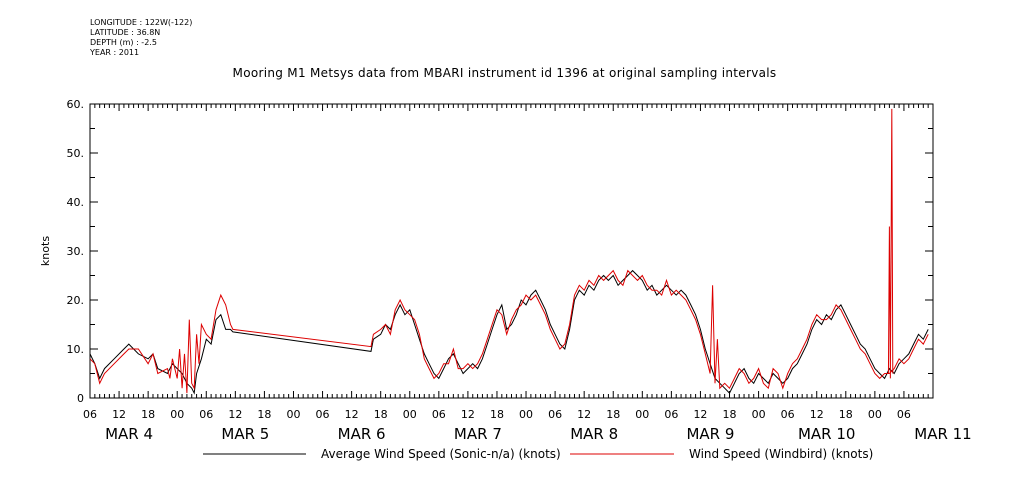 The image size is (1009, 504). I want to click on y-tick-label: 50., so click(76, 153).